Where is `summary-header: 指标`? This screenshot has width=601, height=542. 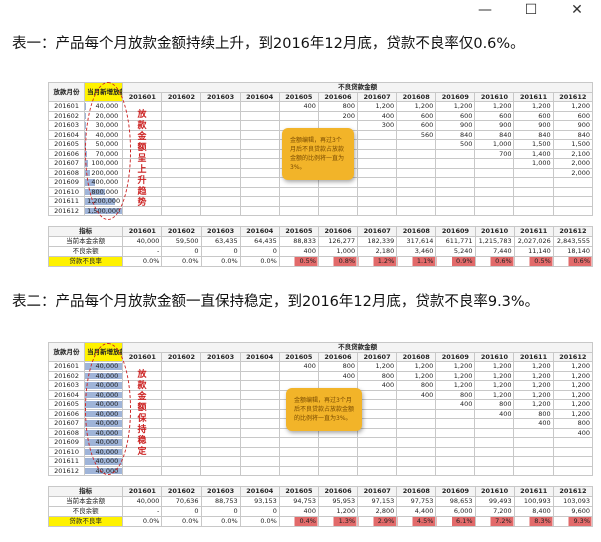 summary-header: 指标 is located at coordinates (85, 491).